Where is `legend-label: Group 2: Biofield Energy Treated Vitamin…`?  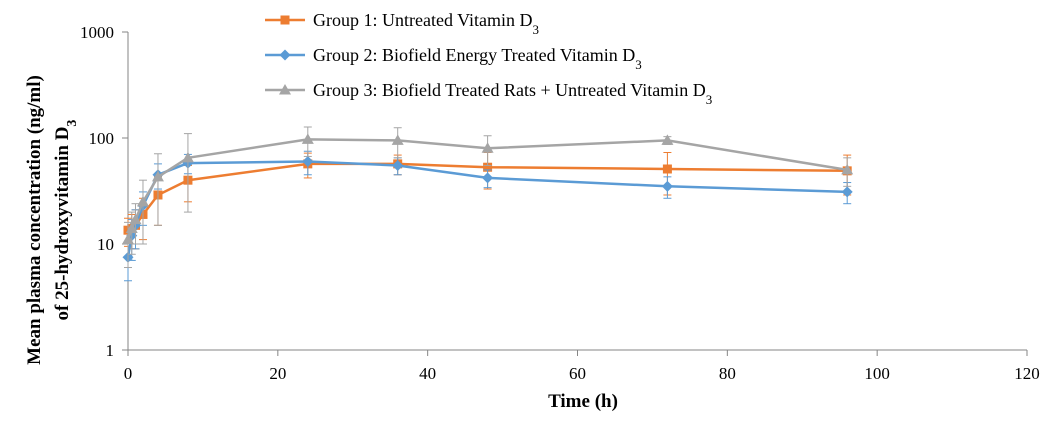 legend-label: Group 2: Biofield Energy Treated Vitamin… is located at coordinates (477, 58).